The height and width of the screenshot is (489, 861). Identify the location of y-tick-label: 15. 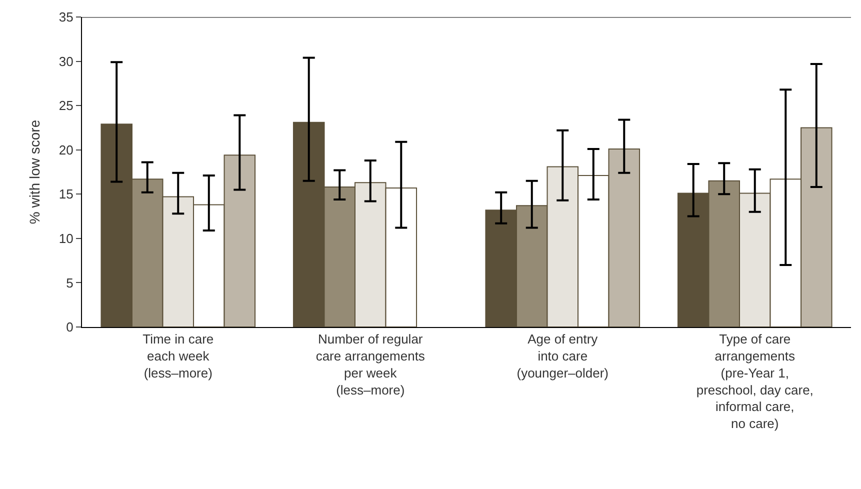
(66, 194).